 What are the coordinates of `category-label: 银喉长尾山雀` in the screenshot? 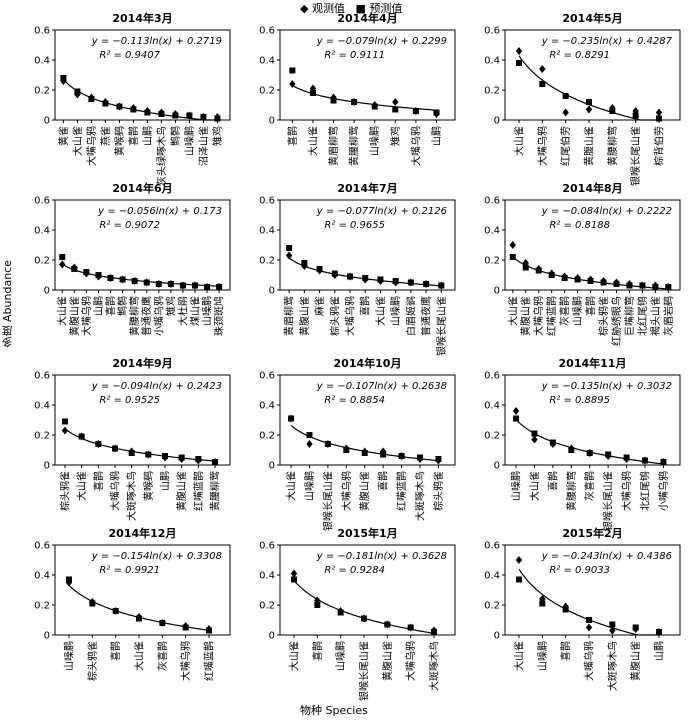 It's located at (635, 156).